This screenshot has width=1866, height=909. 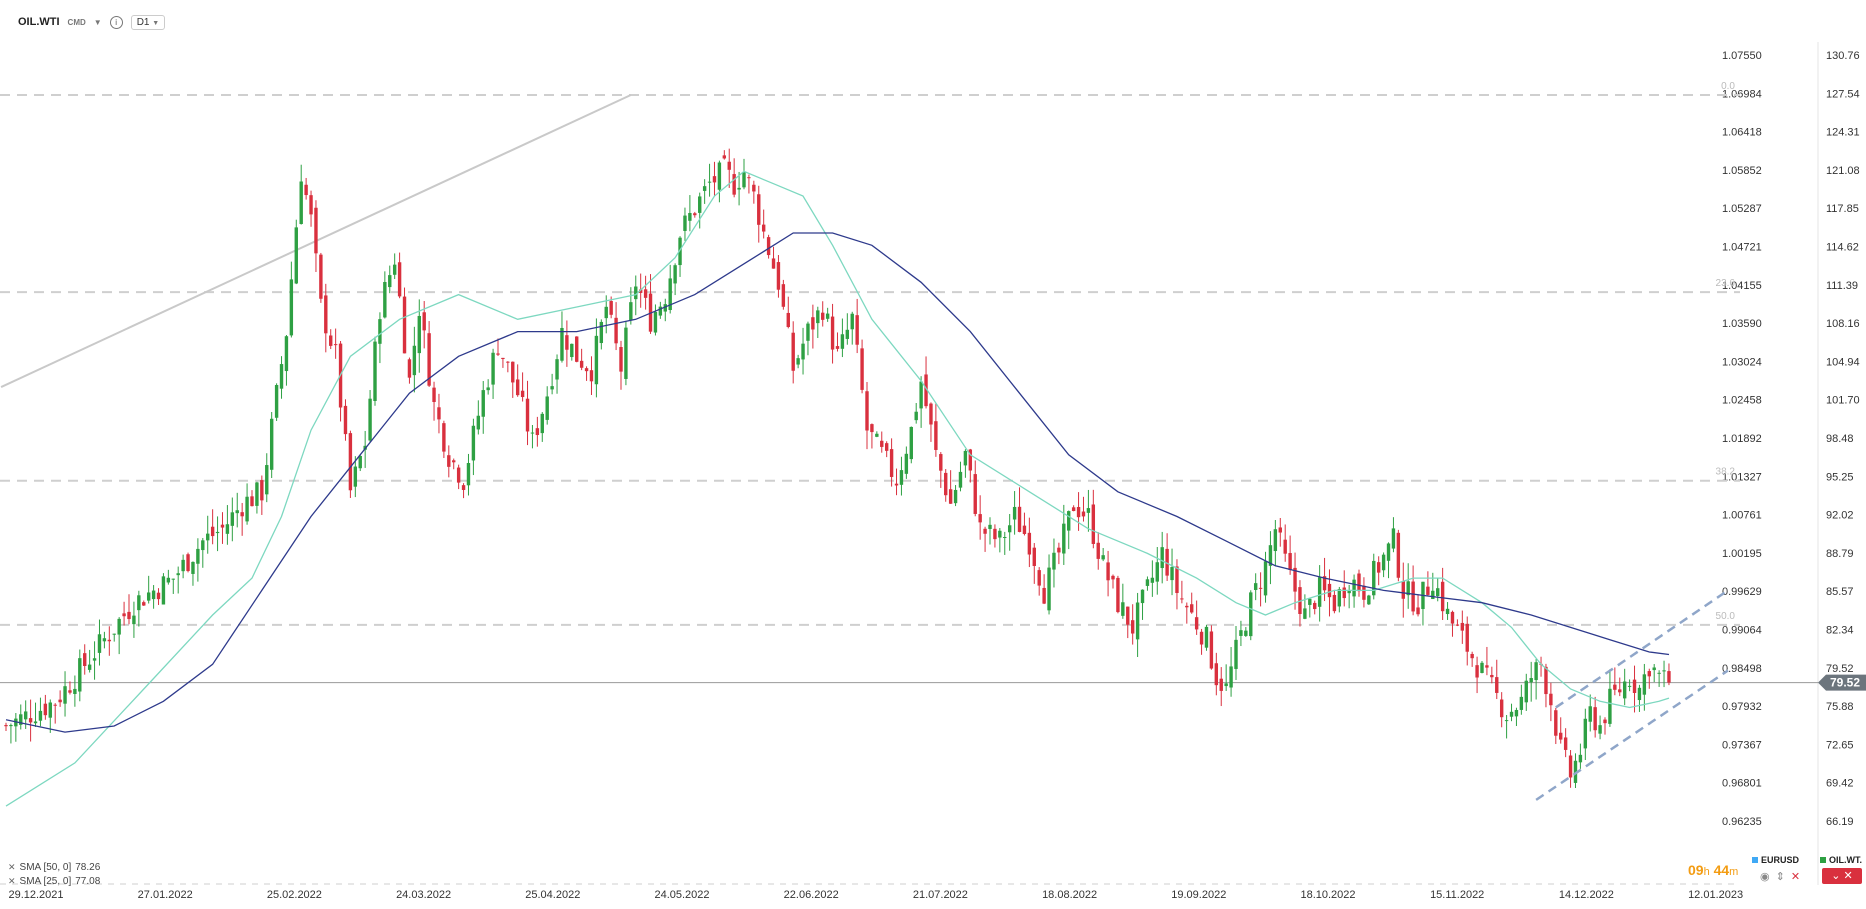 What do you see at coordinates (1765, 877) in the screenshot?
I see `eye-icon: ◉` at bounding box center [1765, 877].